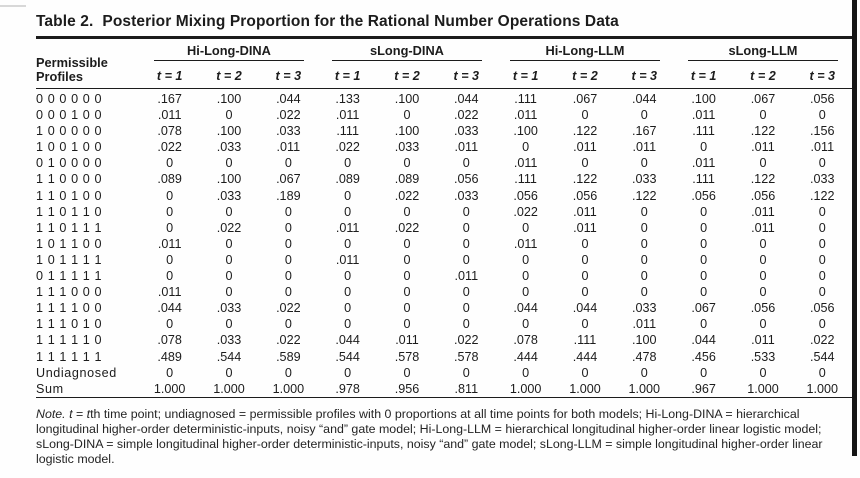 The width and height of the screenshot is (860, 478). What do you see at coordinates (288, 195) in the screenshot?
I see `value-cell: .189` at bounding box center [288, 195].